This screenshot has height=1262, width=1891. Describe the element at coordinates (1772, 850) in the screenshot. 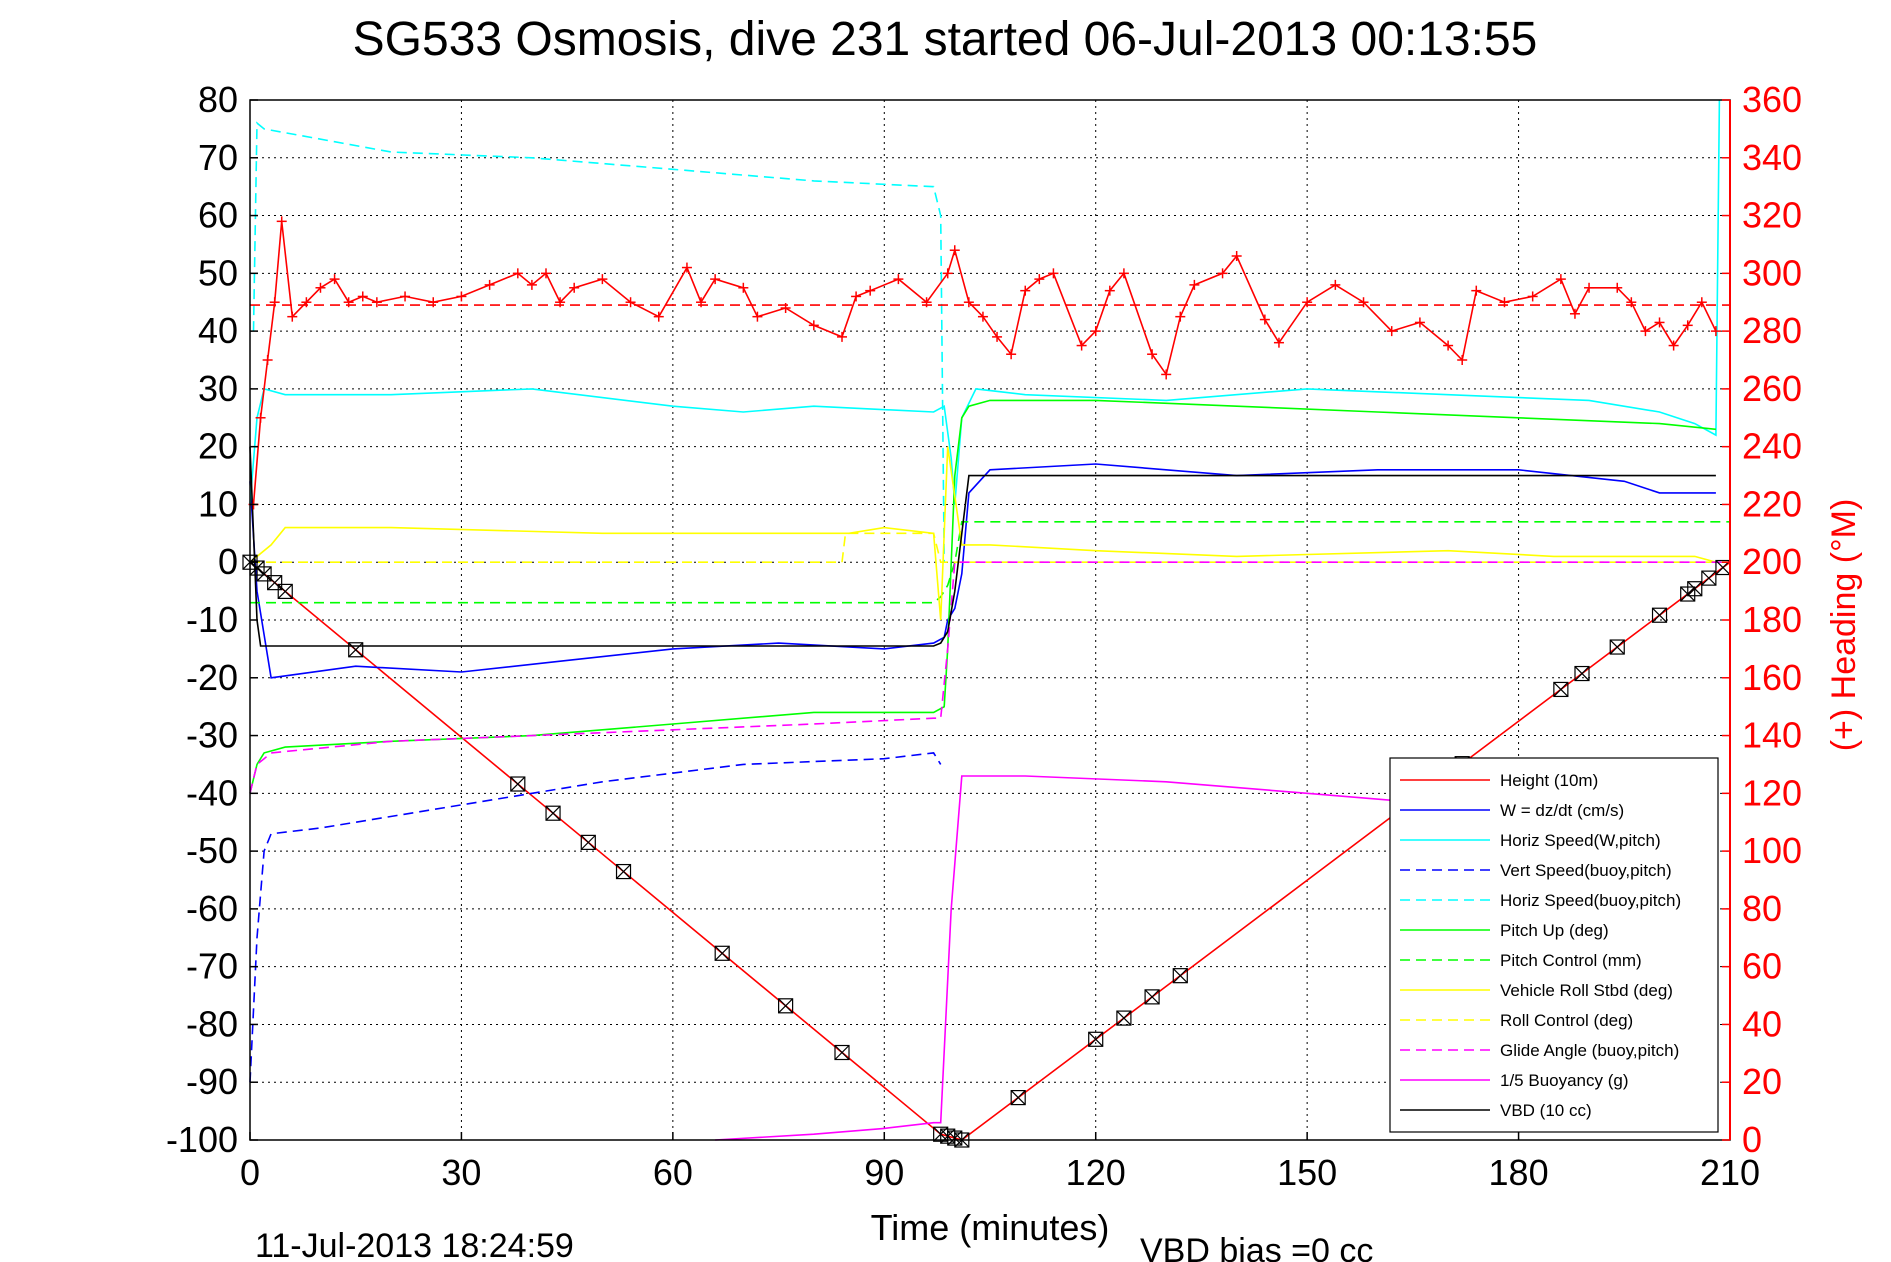

I see `right-tick-label: 100` at that location.